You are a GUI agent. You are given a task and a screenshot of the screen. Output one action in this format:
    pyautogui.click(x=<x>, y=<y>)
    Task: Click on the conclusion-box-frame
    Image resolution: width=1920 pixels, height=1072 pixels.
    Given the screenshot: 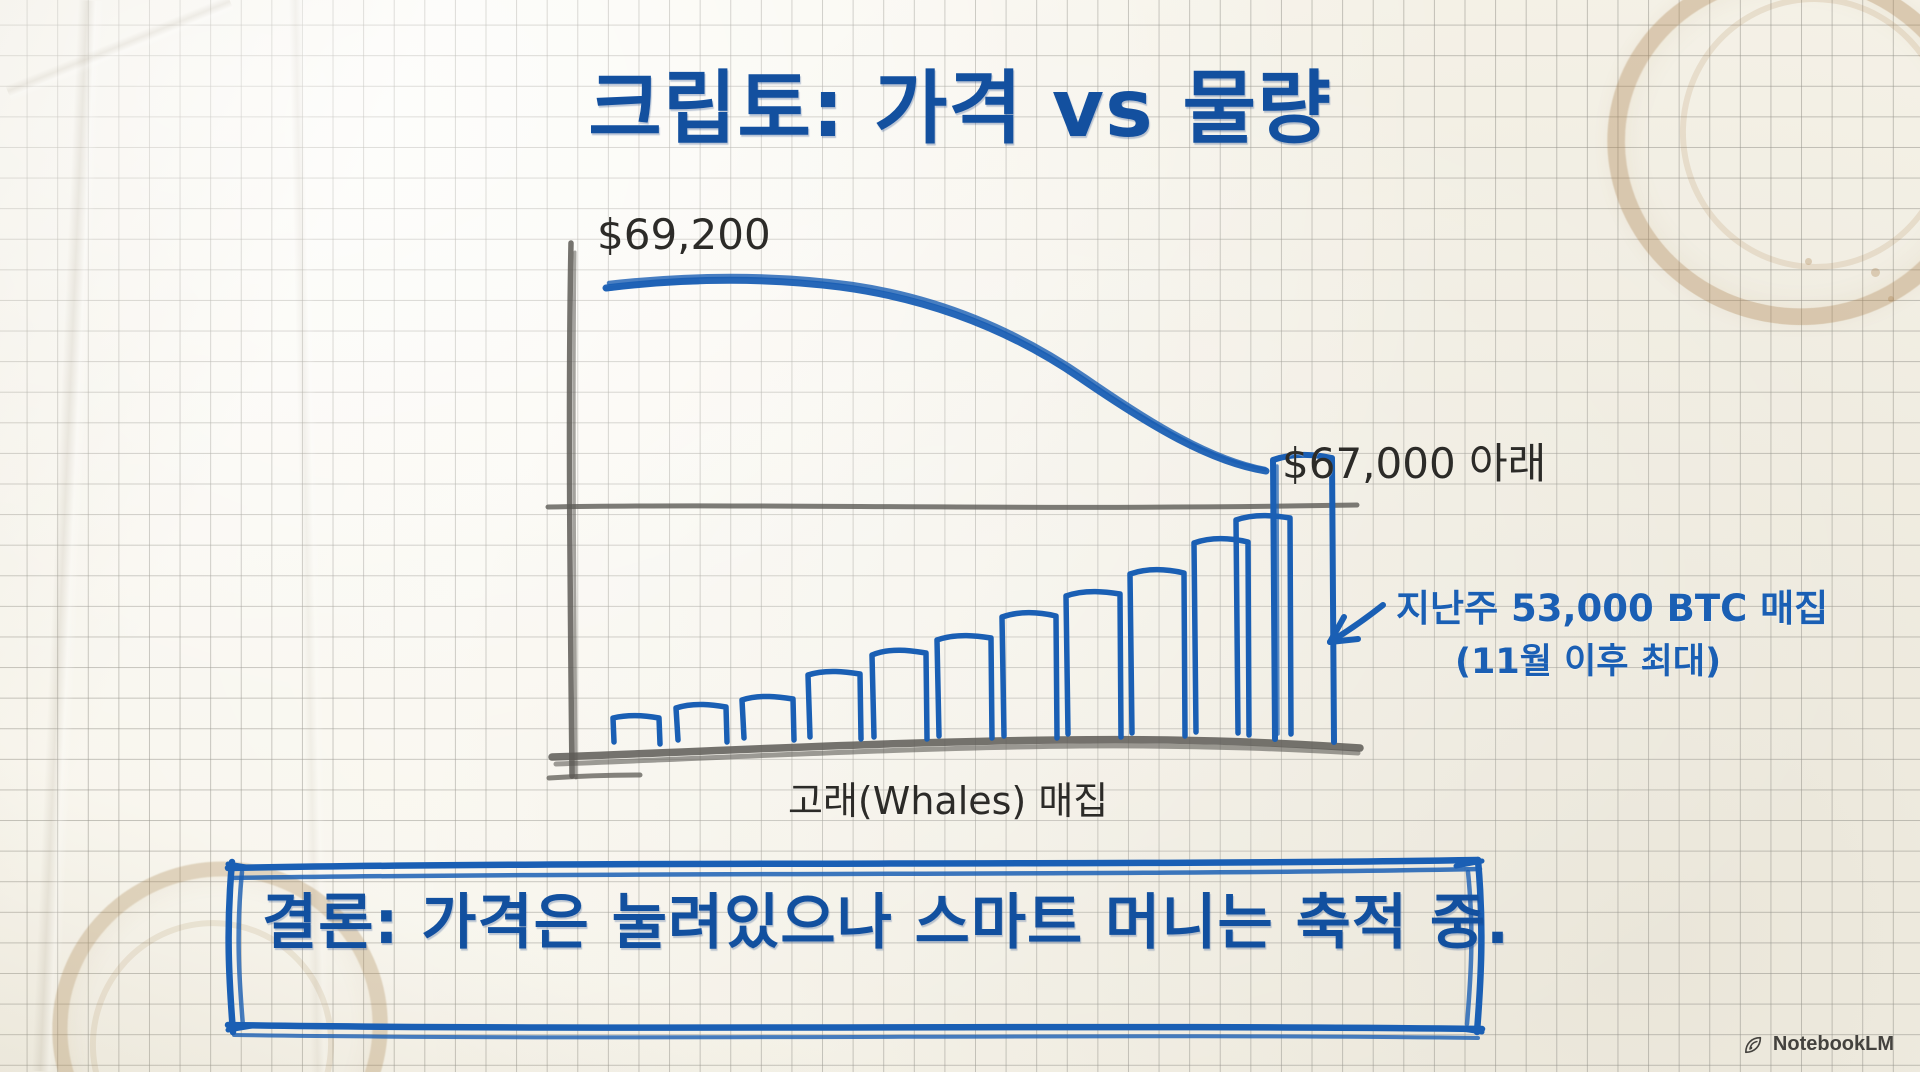 What is the action you would take?
    pyautogui.click(x=855, y=948)
    